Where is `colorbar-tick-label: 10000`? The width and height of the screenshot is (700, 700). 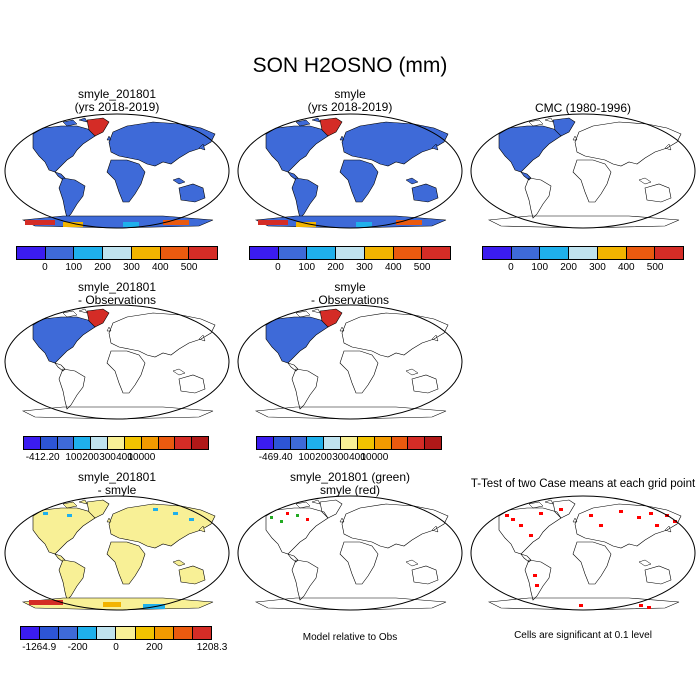
colorbar-tick-label: 10000 is located at coordinates (141, 457).